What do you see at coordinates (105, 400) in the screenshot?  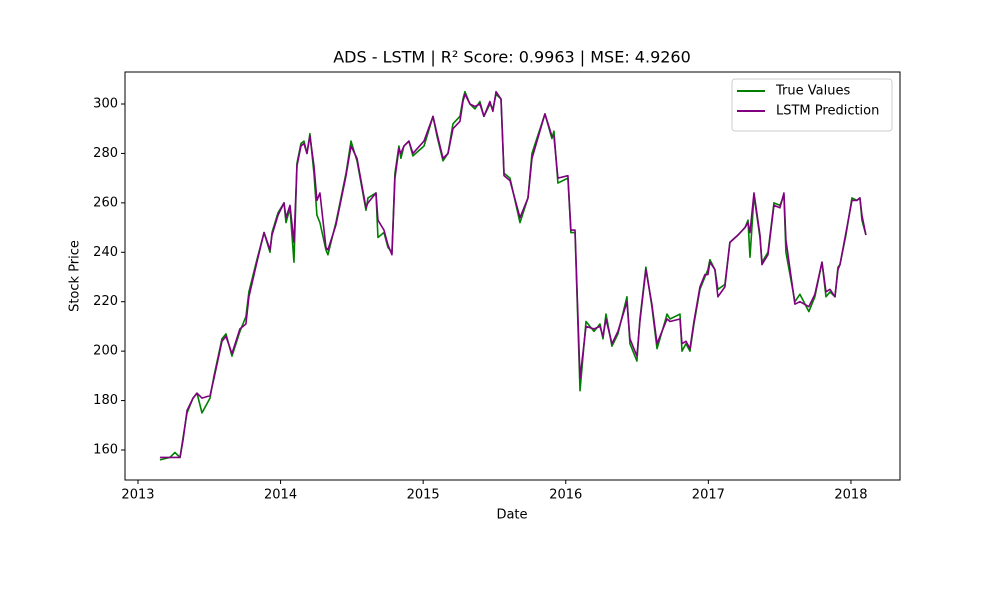 I see `y-tick-label: 180` at bounding box center [105, 400].